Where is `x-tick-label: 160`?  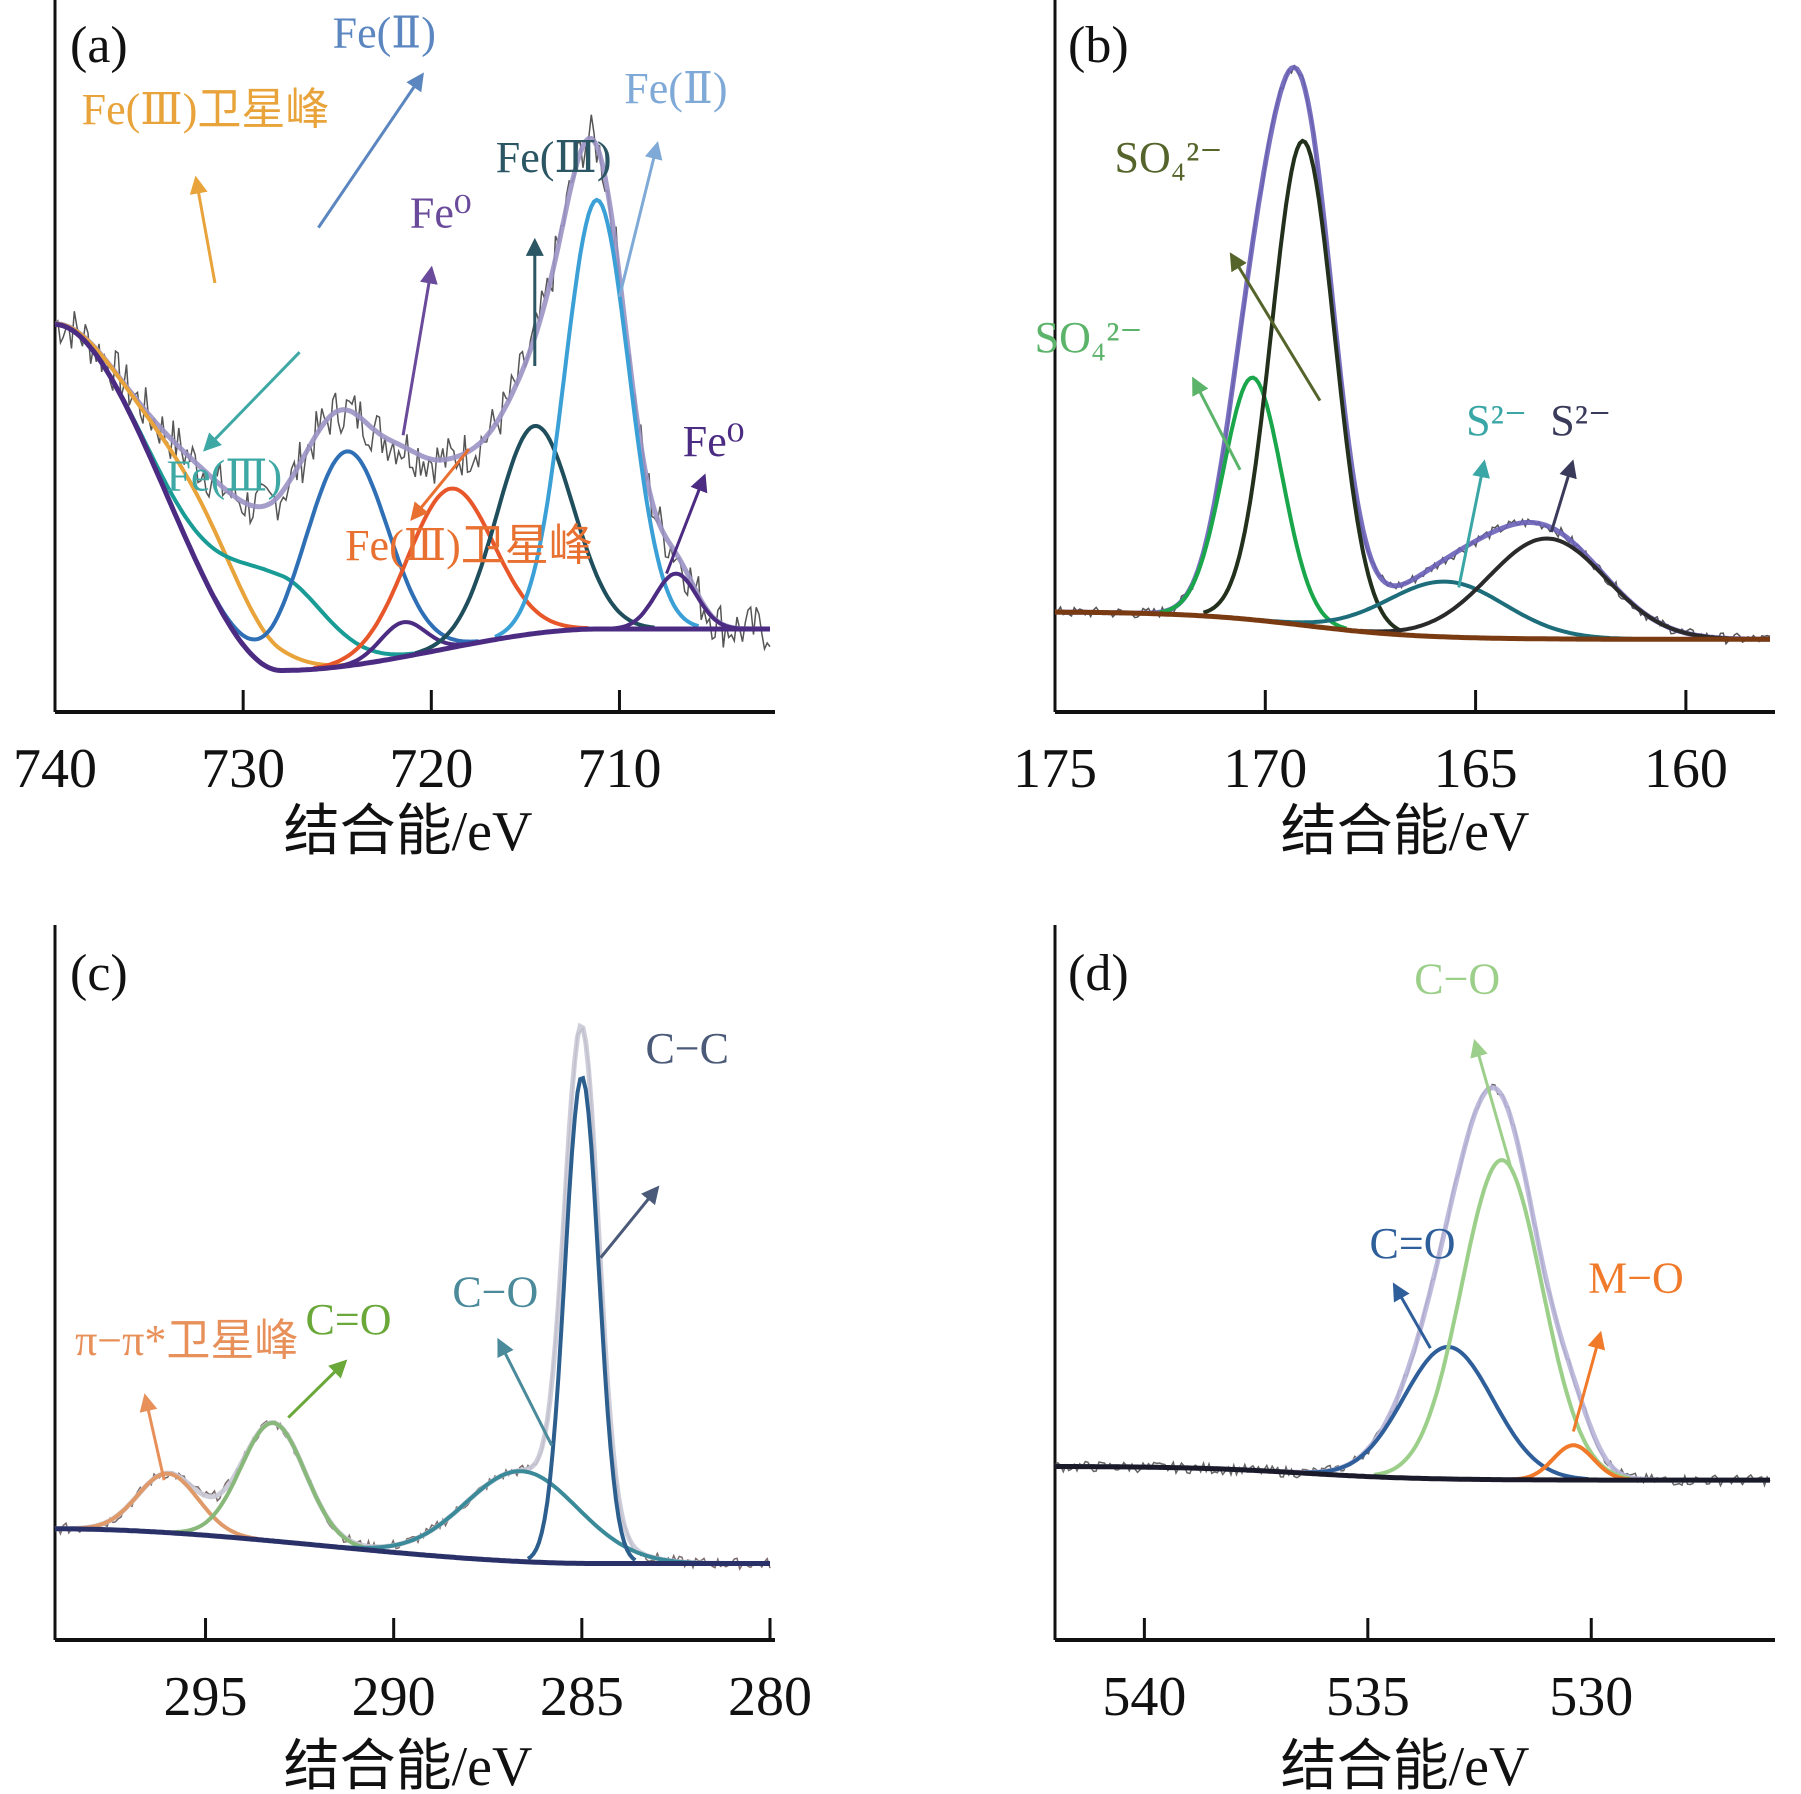 x-tick-label: 160 is located at coordinates (1686, 769).